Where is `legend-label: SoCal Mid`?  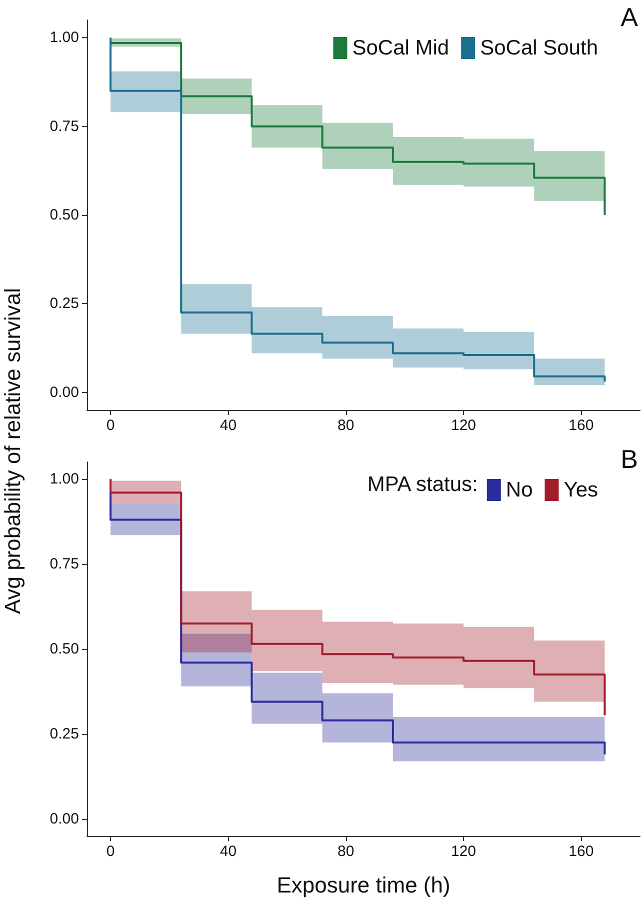
legend-label: SoCal Mid is located at coordinates (401, 48).